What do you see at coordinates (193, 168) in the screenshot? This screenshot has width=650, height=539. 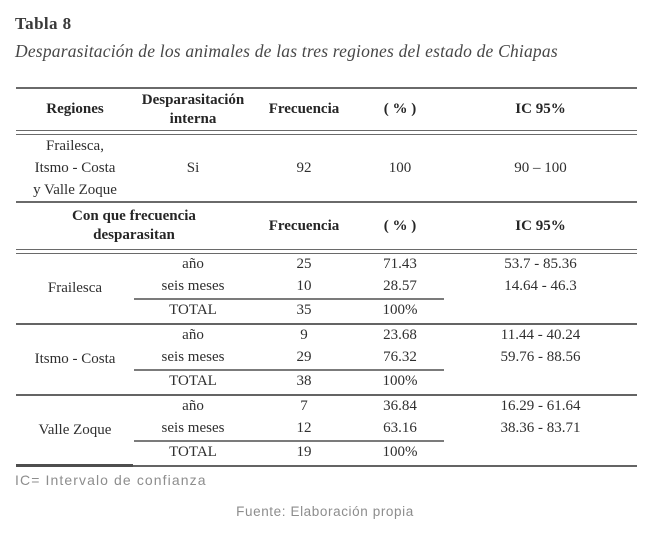 I see `cell-interna: Si` at bounding box center [193, 168].